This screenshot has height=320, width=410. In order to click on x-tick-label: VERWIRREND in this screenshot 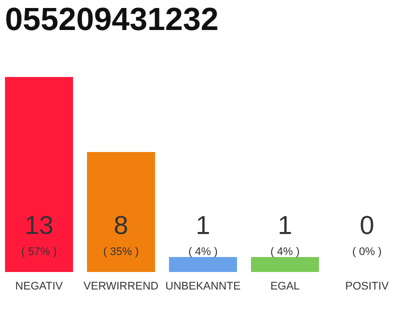, I will do `click(121, 286)`.